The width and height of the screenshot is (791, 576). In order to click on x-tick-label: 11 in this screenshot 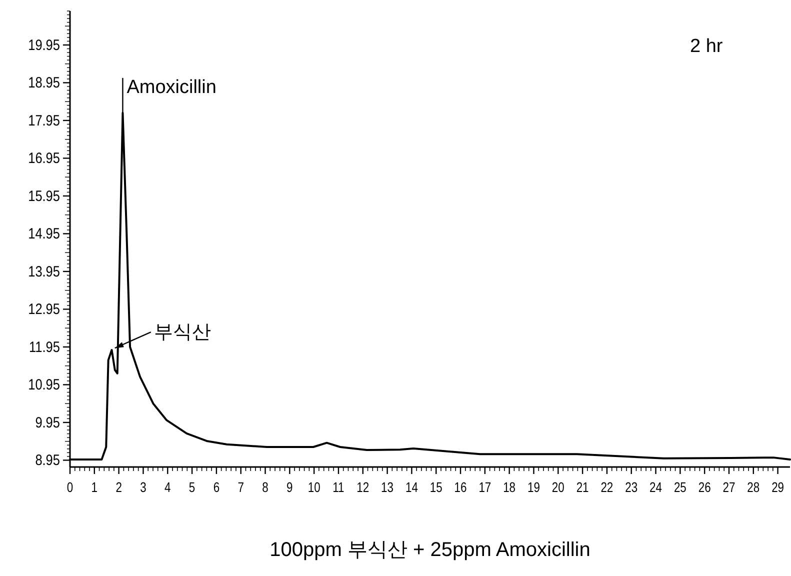, I will do `click(338, 488)`.